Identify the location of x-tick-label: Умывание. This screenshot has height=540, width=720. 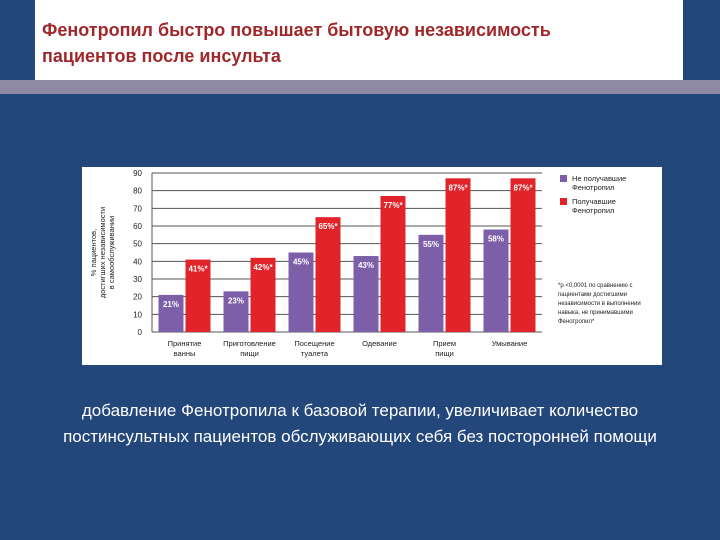
(510, 343).